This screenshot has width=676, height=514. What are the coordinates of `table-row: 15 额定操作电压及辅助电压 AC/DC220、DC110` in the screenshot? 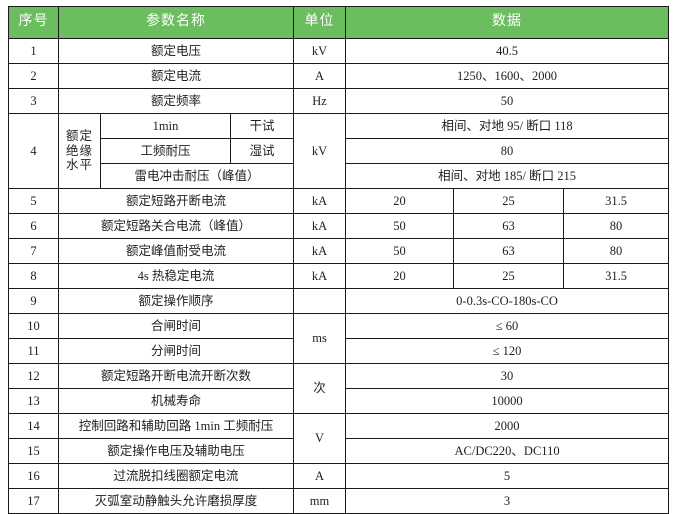 It's located at (339, 451).